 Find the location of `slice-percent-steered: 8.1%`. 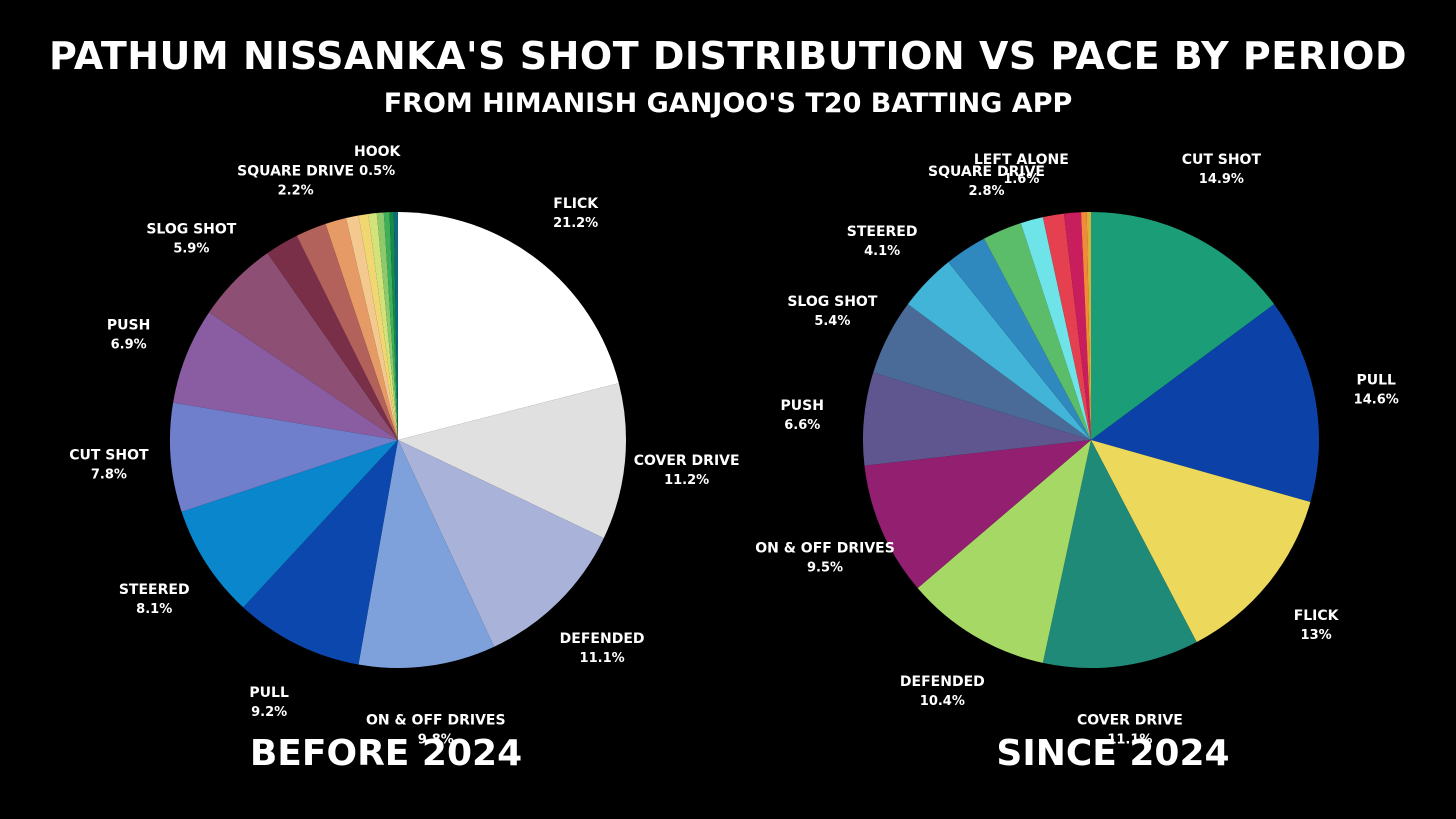

slice-percent-steered: 8.1% is located at coordinates (154, 609).